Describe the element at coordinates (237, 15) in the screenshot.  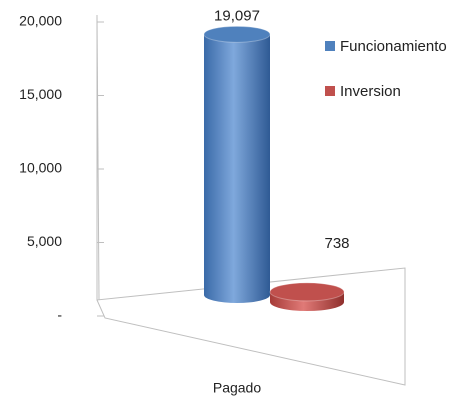
I see `value-label: 19,097` at that location.